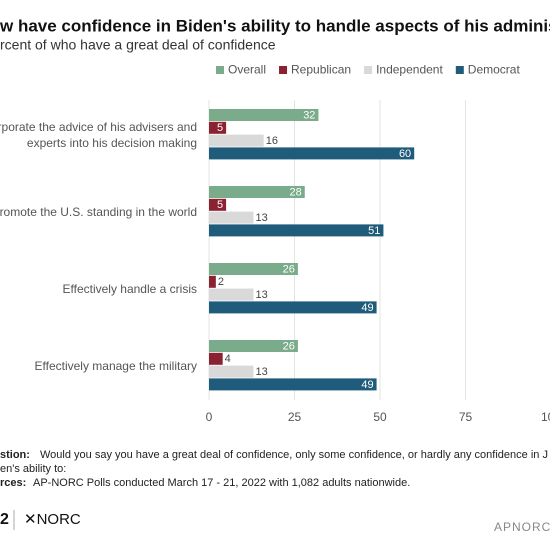  What do you see at coordinates (115, 365) in the screenshot?
I see `category-label: Effectively manage the military` at bounding box center [115, 365].